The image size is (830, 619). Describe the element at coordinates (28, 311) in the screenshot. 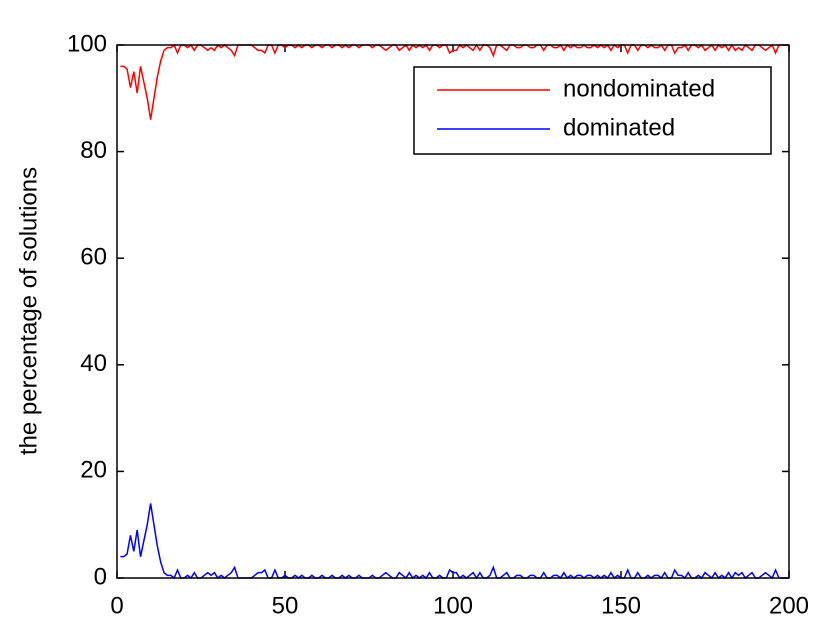

I see `y-axis-label: the percentage of solutions` at that location.